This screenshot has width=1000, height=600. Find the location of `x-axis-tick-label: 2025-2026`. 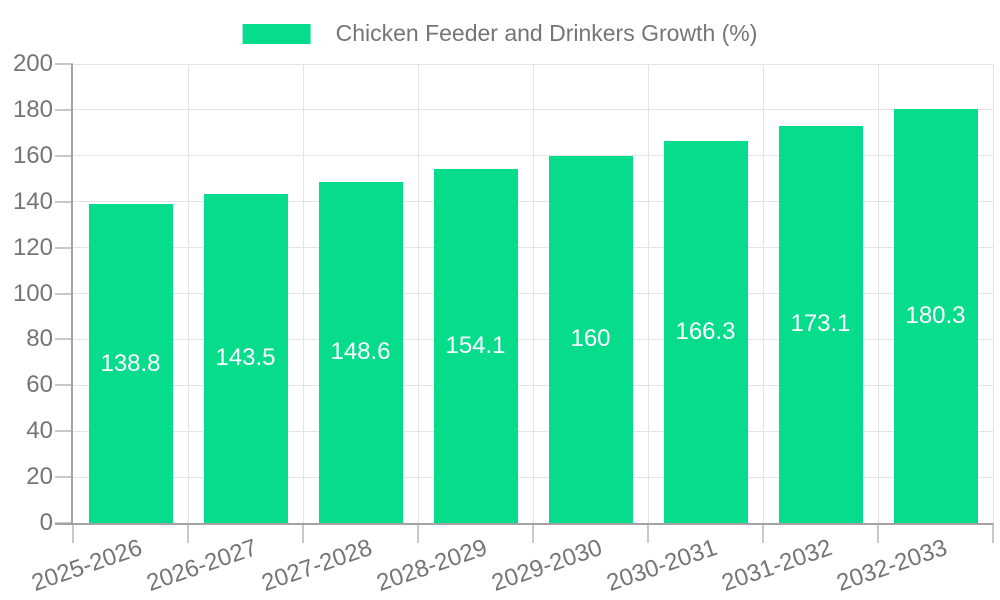

x-axis-tick-label: 2025-2026 is located at coordinates (86, 565).